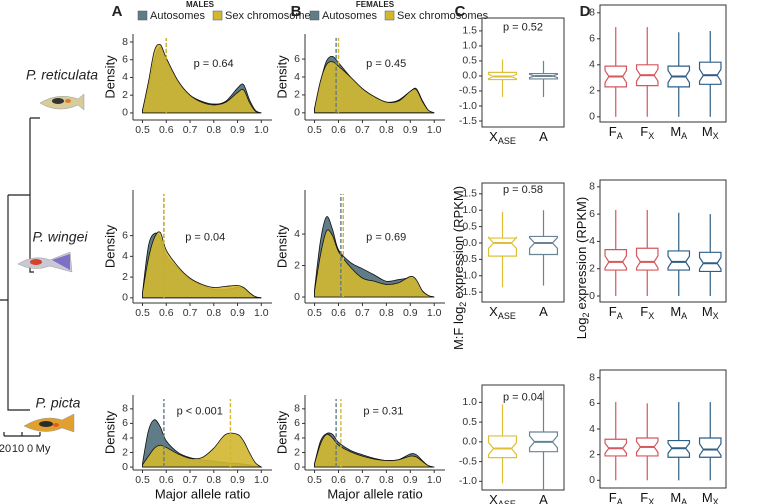 The width and height of the screenshot is (757, 504). I want to click on p-value: p = 0.04, so click(523, 398).